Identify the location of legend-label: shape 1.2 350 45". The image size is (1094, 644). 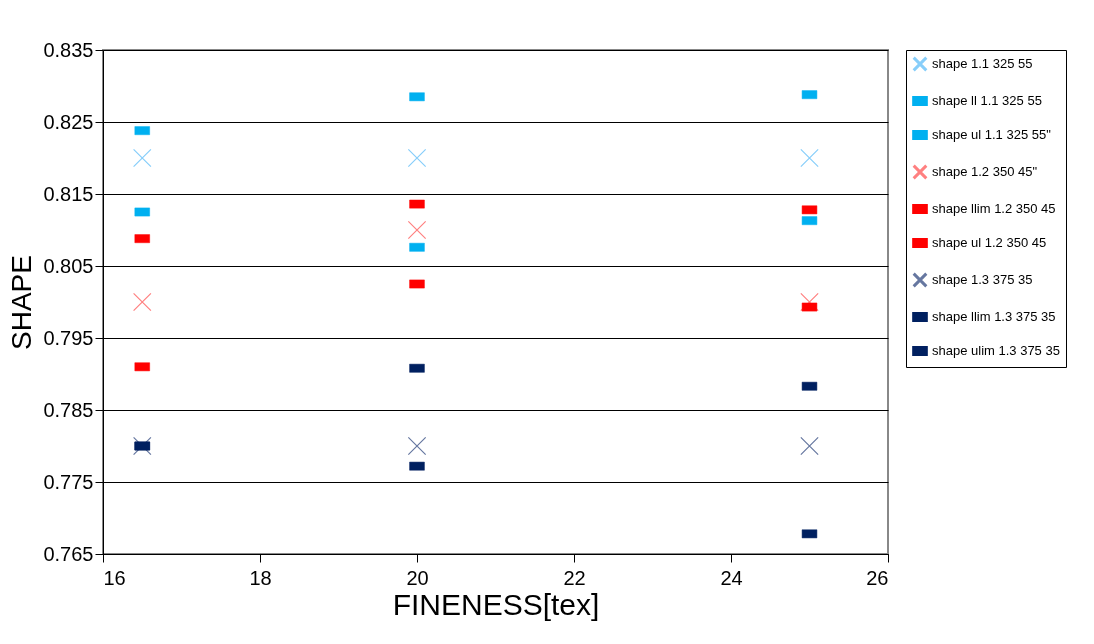
(985, 171).